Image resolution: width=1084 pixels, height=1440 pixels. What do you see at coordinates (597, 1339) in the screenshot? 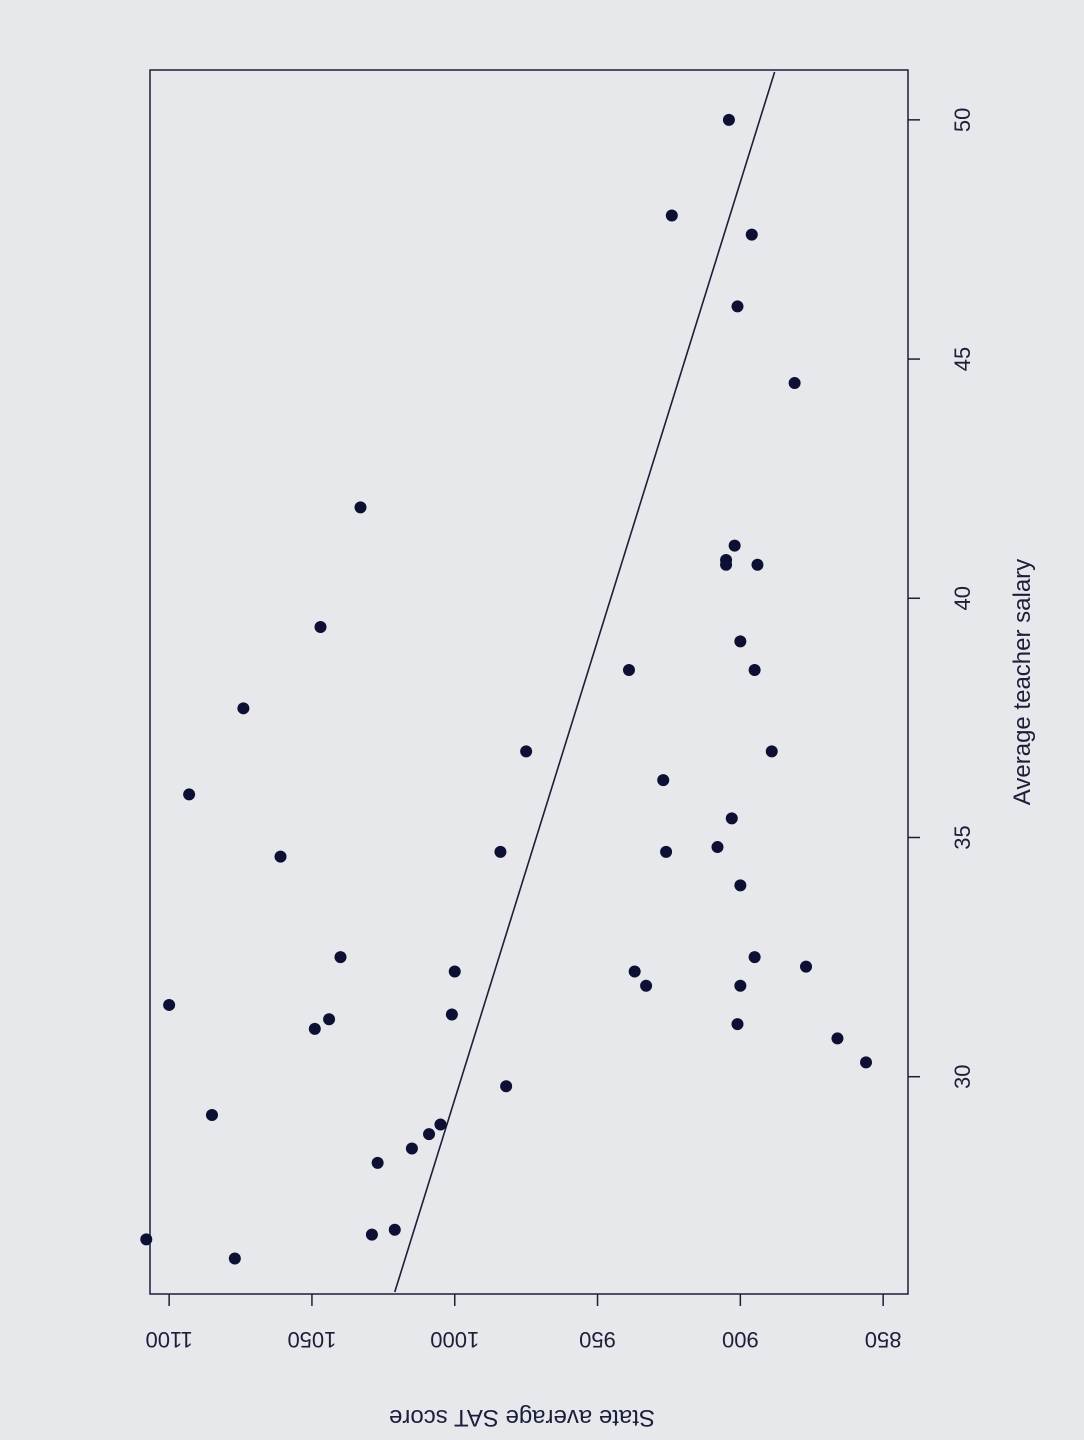
I see `y-tick-label: 950` at bounding box center [597, 1339].